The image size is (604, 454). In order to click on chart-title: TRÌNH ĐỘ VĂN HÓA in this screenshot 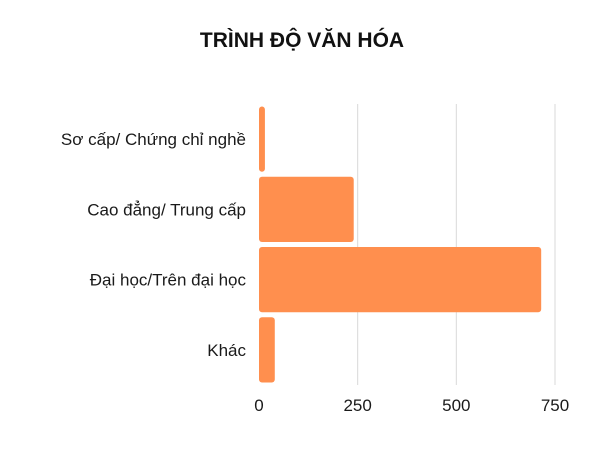, I will do `click(302, 40)`.